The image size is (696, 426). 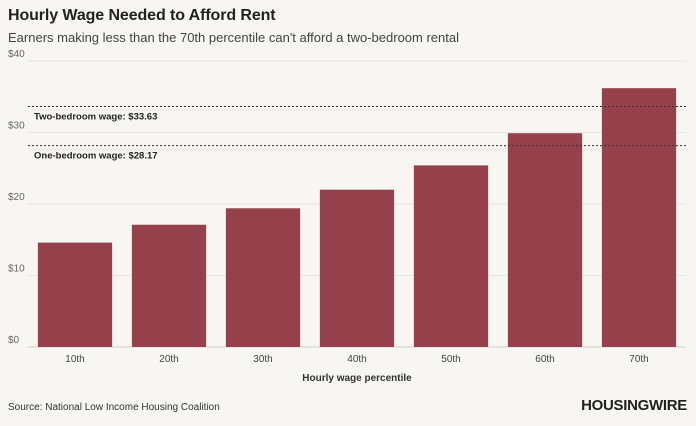 I want to click on bar-50th, so click(x=451, y=256).